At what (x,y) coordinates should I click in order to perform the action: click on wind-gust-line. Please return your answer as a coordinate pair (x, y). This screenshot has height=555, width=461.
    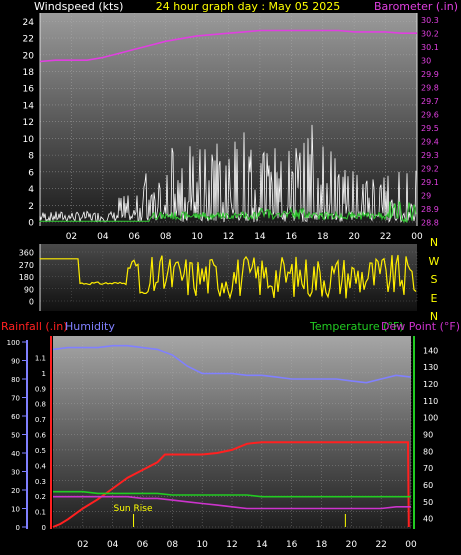
    Looking at the image, I should click on (228, 212).